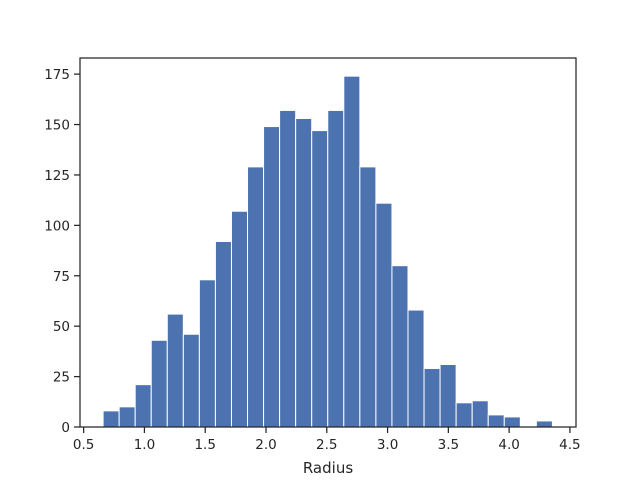 This screenshot has width=640, height=484. What do you see at coordinates (65, 428) in the screenshot?
I see `y-tick-label: 0` at bounding box center [65, 428].